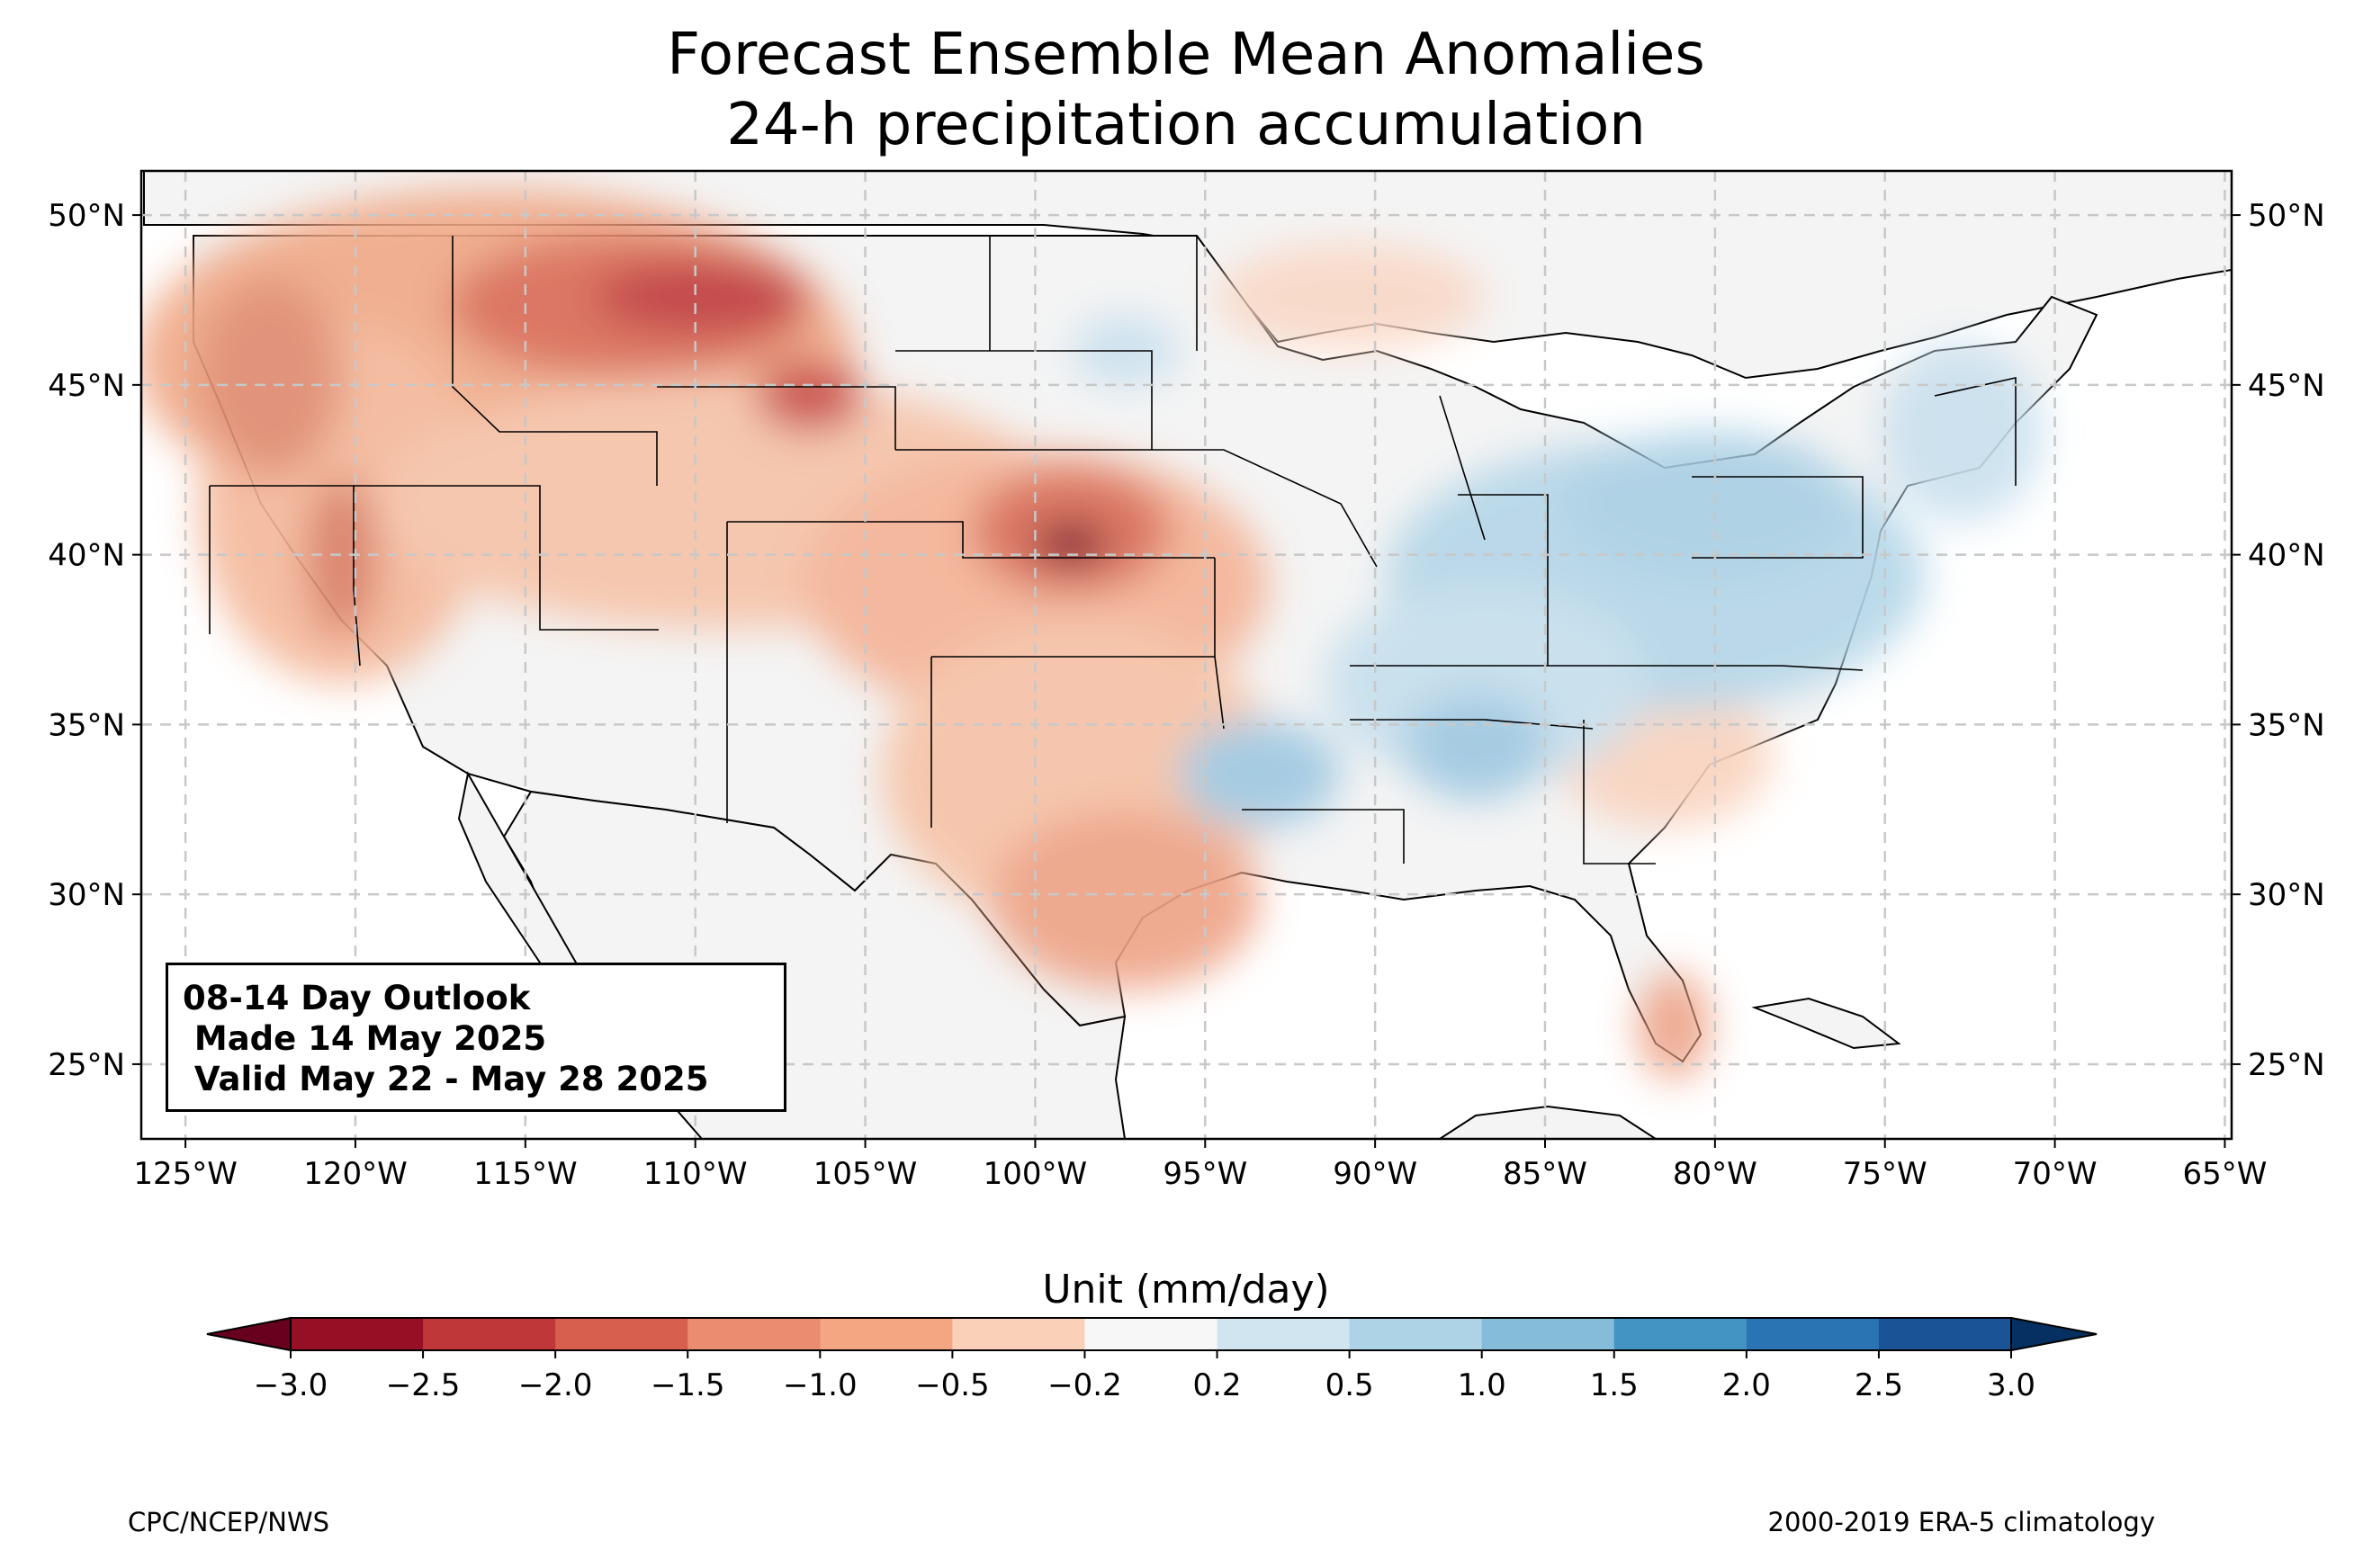  What do you see at coordinates (1746, 1385) in the screenshot?
I see `colorbar-tick-label: 2.0` at bounding box center [1746, 1385].